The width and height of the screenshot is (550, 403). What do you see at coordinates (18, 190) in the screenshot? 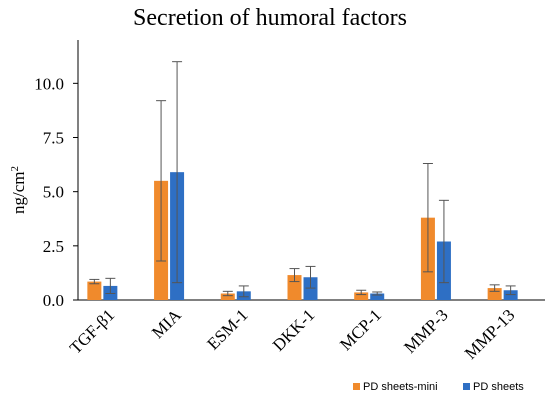
I see `y-axis-label: ng/cm2` at bounding box center [18, 190].